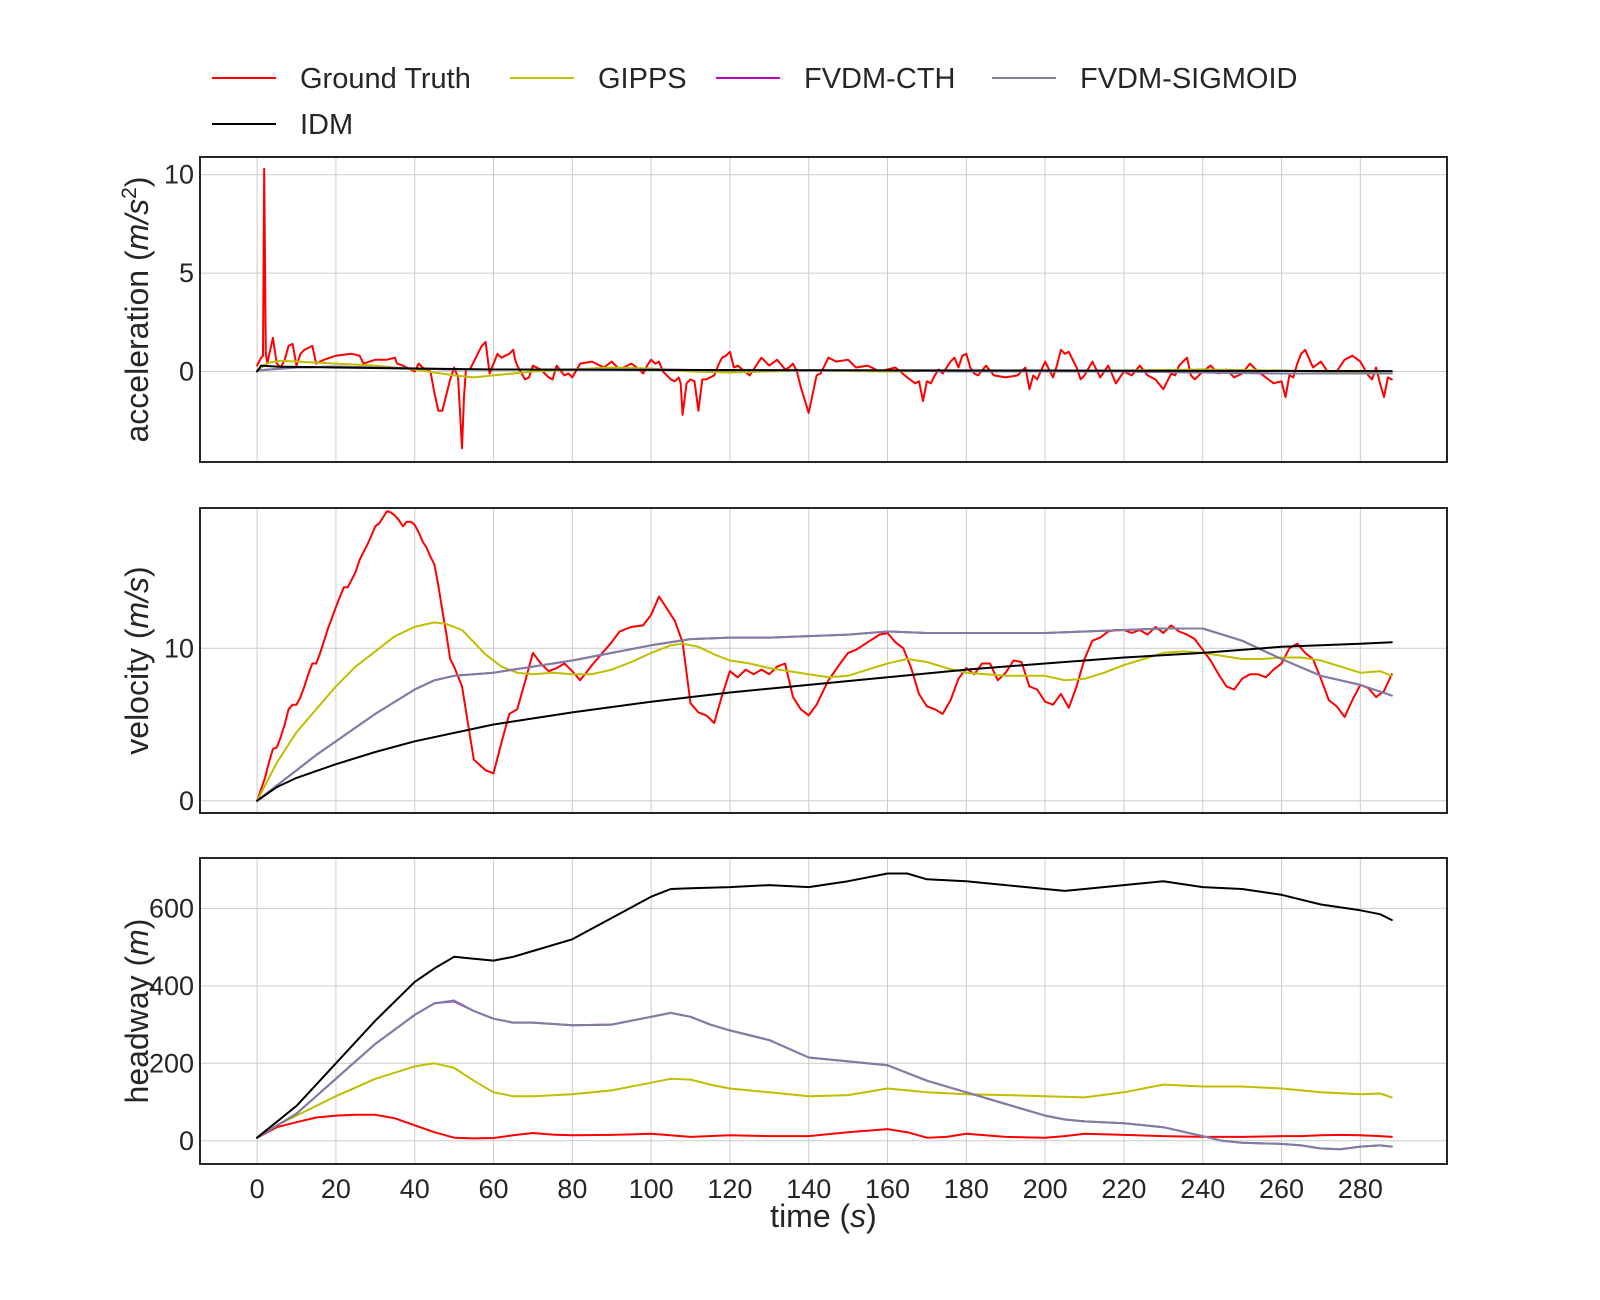  I want to click on y-axis-label: headway (m), so click(137, 1011).